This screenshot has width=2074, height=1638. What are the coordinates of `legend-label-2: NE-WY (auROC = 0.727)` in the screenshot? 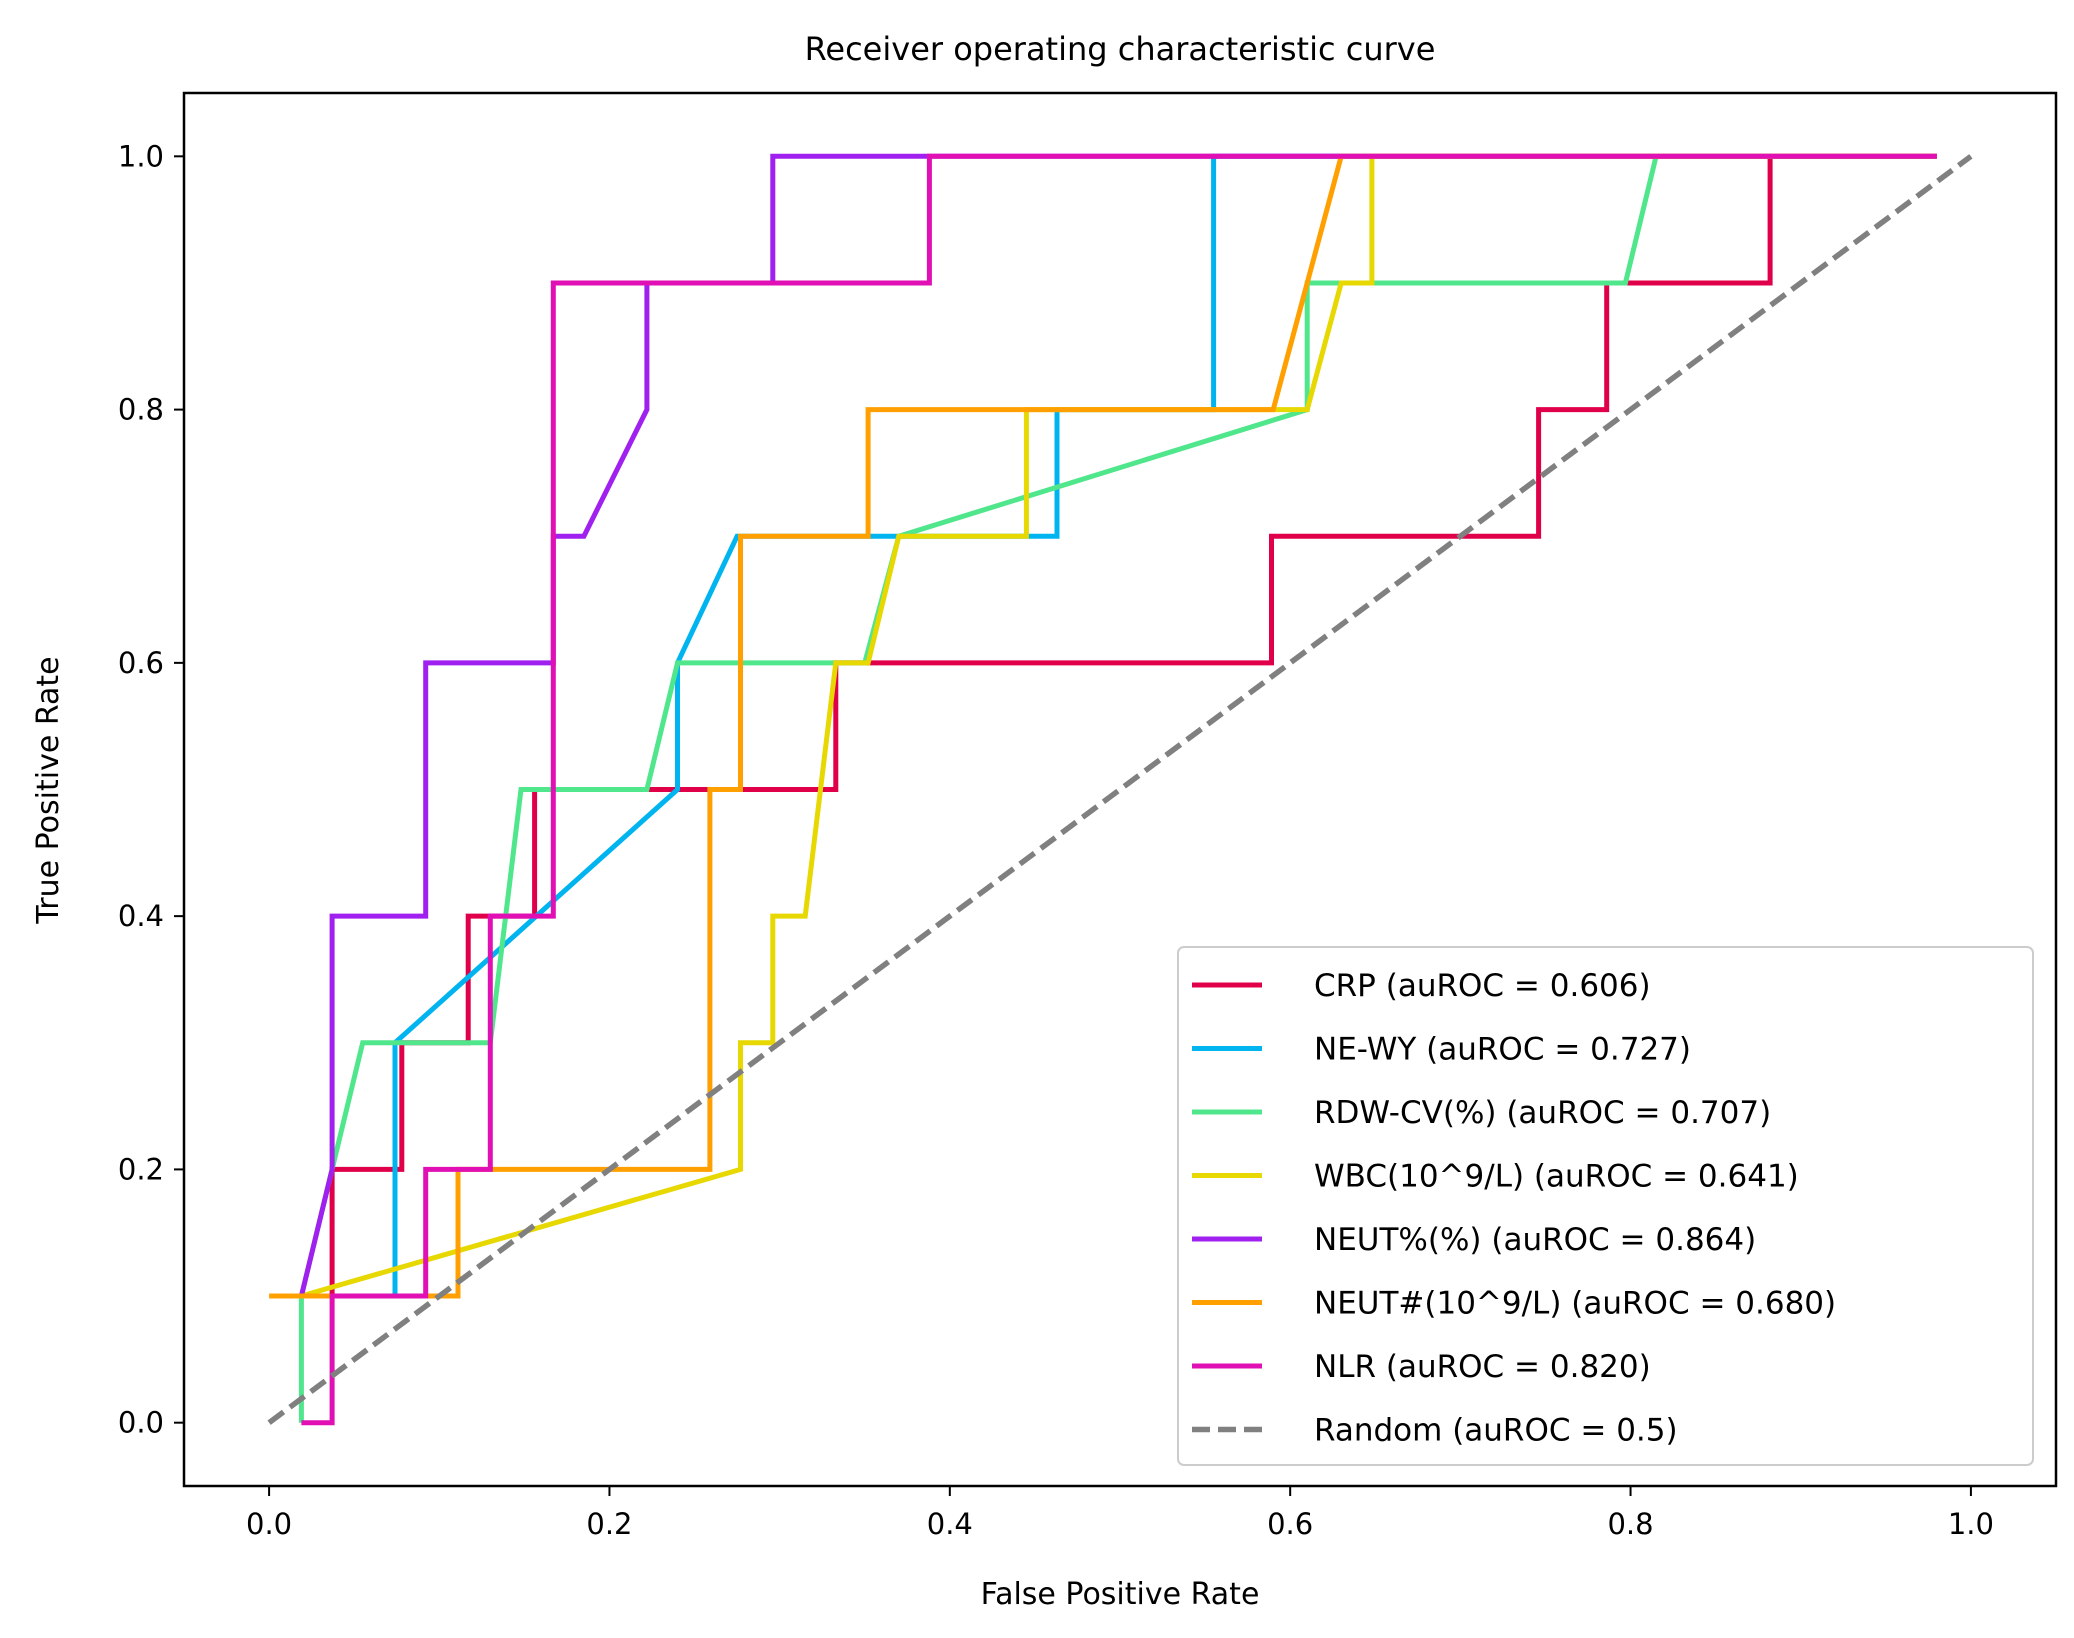 It's located at (1502, 1050).